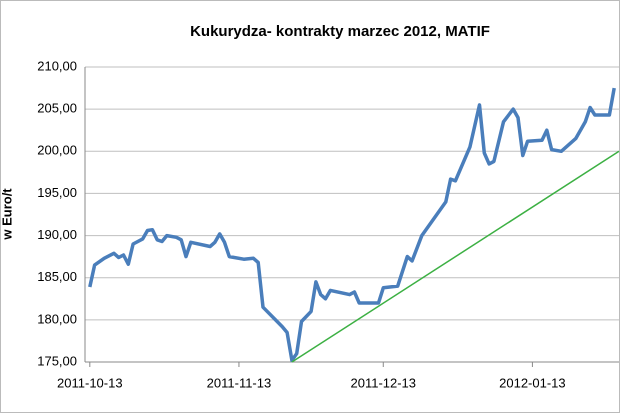 The width and height of the screenshot is (620, 413). Describe the element at coordinates (57, 318) in the screenshot. I see `y-tick-label: 180,00` at that location.